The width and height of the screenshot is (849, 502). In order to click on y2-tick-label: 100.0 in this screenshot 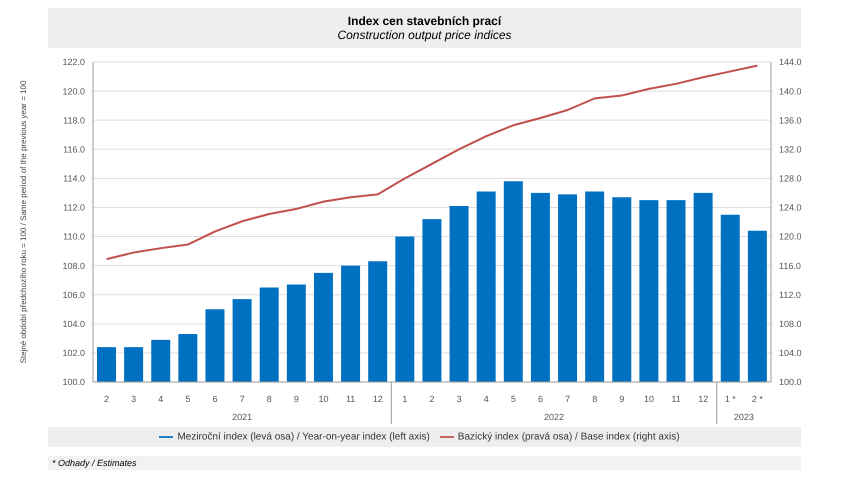, I will do `click(790, 382)`.